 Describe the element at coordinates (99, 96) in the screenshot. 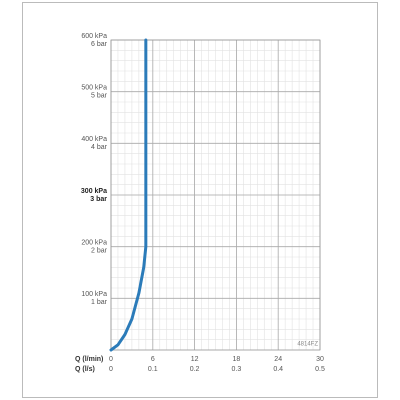

I see `y2-tick-label: 5 bar` at that location.